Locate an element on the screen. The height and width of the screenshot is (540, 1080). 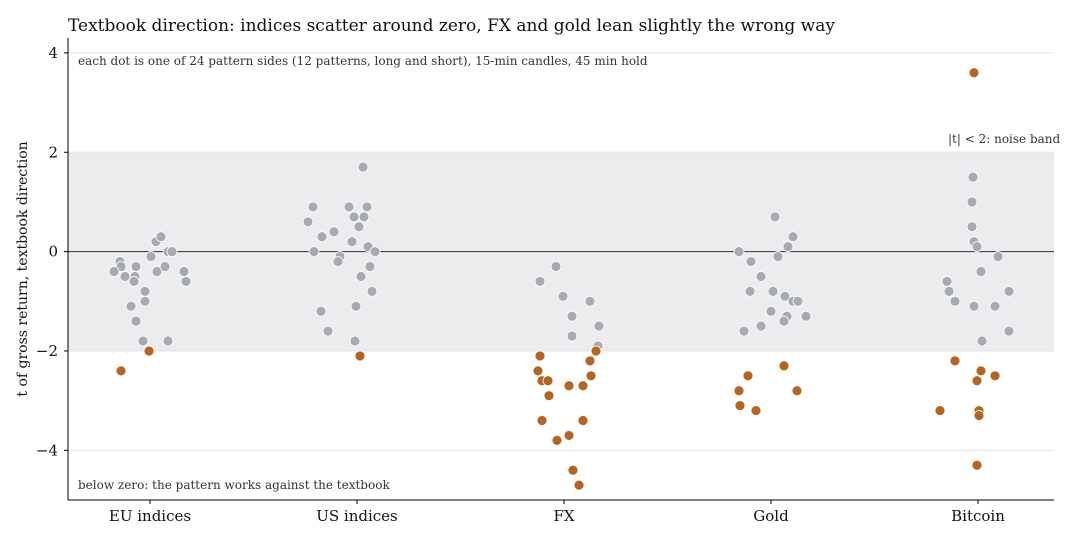
y-tick-label: −2 is located at coordinates (47, 351).